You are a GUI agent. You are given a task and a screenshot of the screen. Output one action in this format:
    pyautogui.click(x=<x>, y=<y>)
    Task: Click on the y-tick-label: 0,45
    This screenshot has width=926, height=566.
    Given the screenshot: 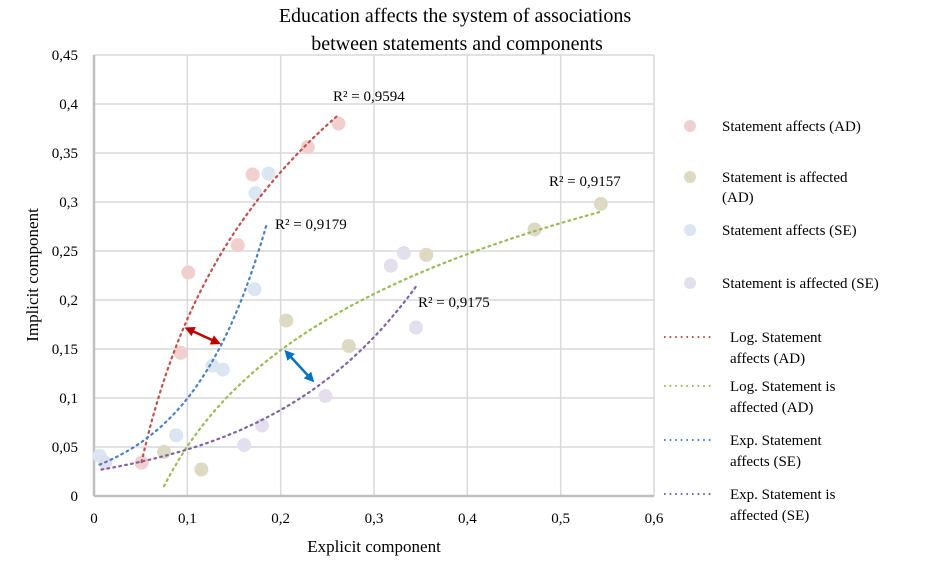 What is the action you would take?
    pyautogui.click(x=65, y=56)
    